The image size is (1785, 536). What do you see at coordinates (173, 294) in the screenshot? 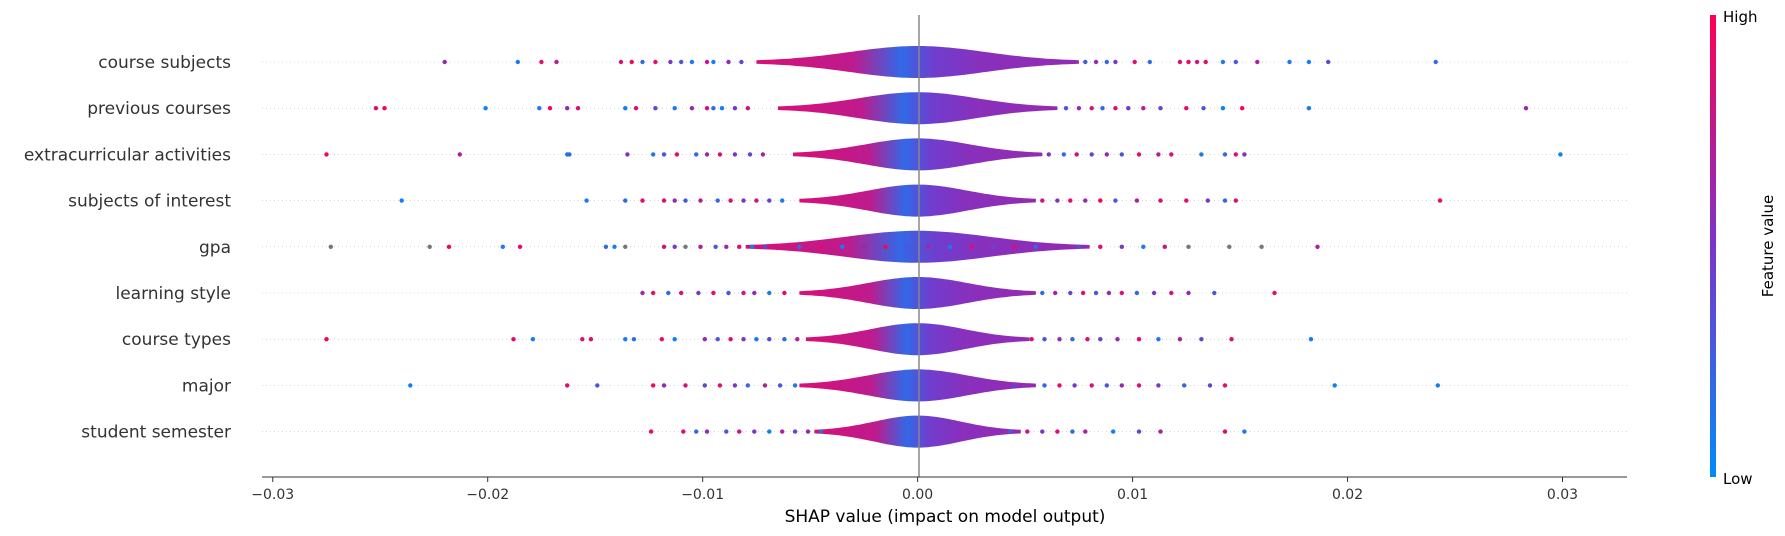
I see `feature-label: learning style` at bounding box center [173, 294].